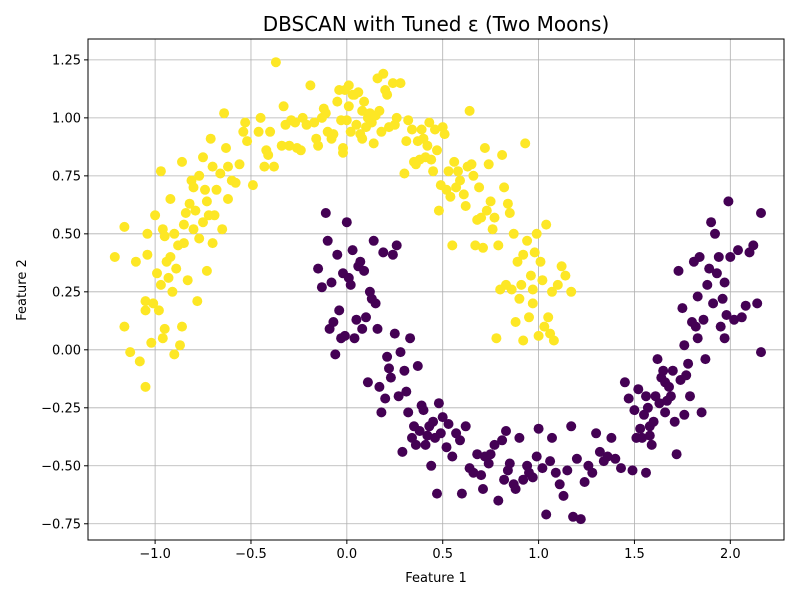 This screenshot has height=600, width=800. What do you see at coordinates (436, 578) in the screenshot?
I see `x-axis-label: Feature 1` at bounding box center [436, 578].